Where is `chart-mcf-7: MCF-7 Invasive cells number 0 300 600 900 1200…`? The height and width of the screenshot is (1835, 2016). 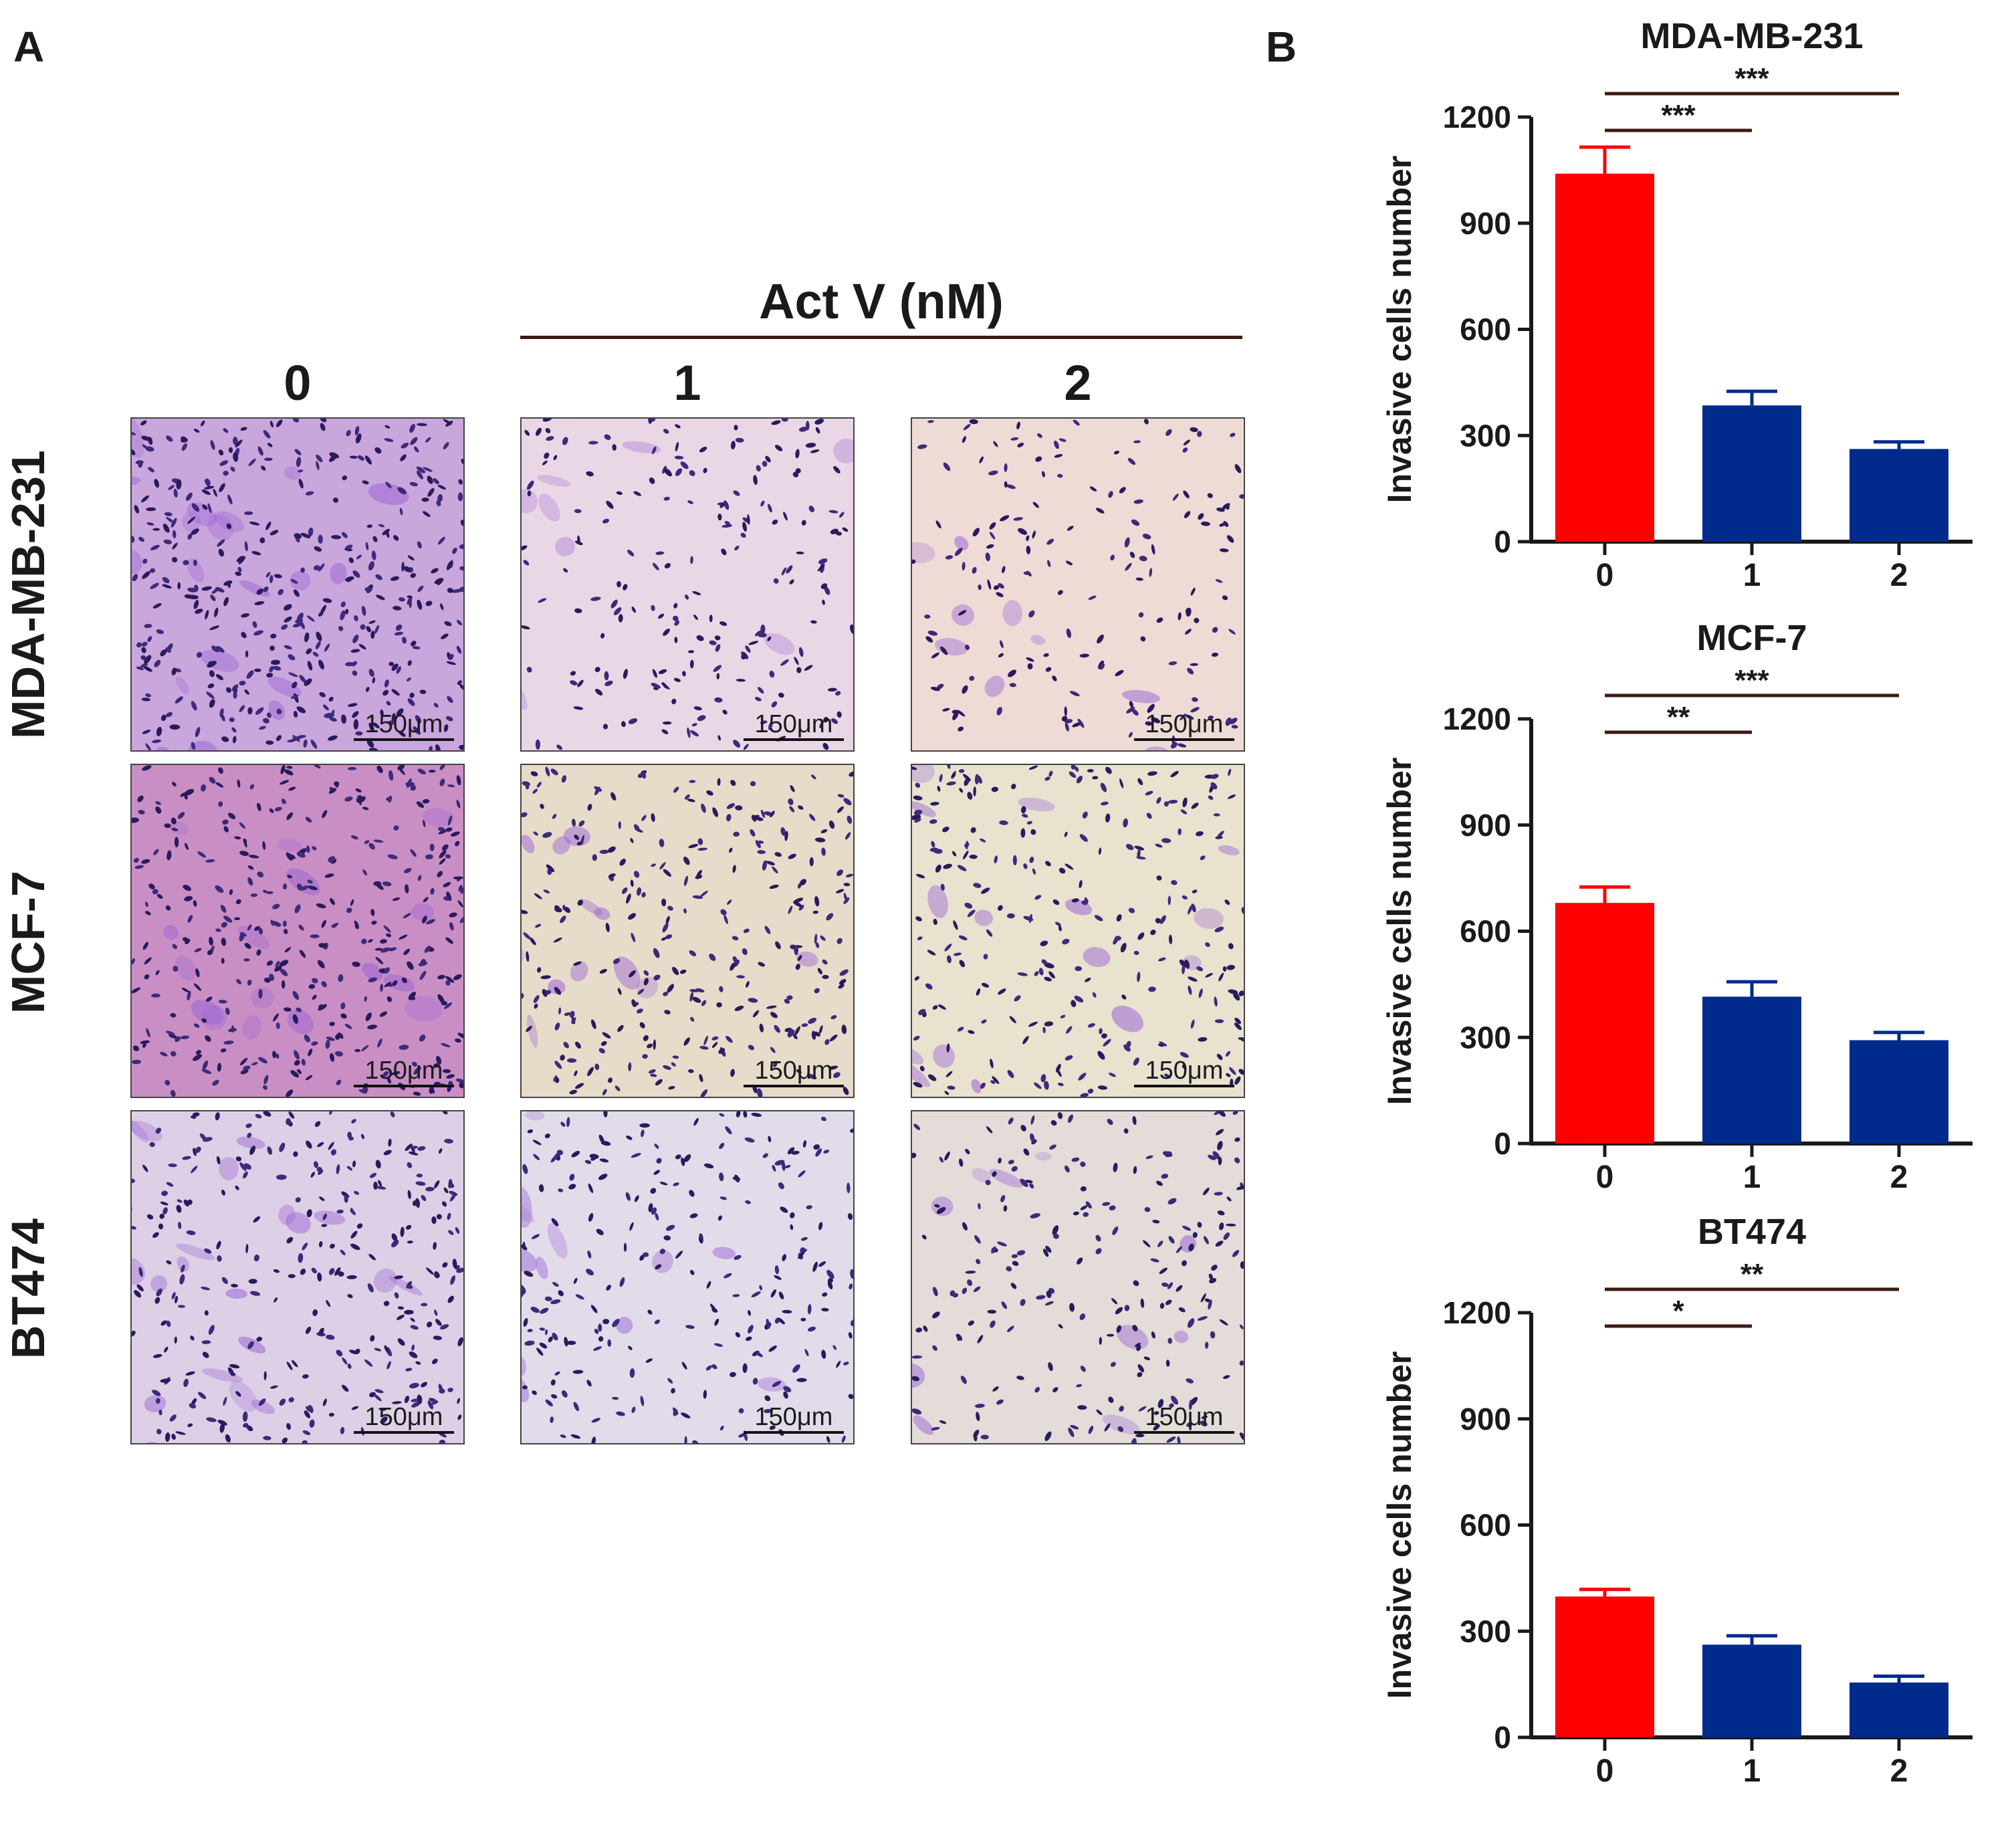 chart-mcf-7: MCF-7 Invasive cells number 0 300 600 900 1200… is located at coordinates (1686, 903).